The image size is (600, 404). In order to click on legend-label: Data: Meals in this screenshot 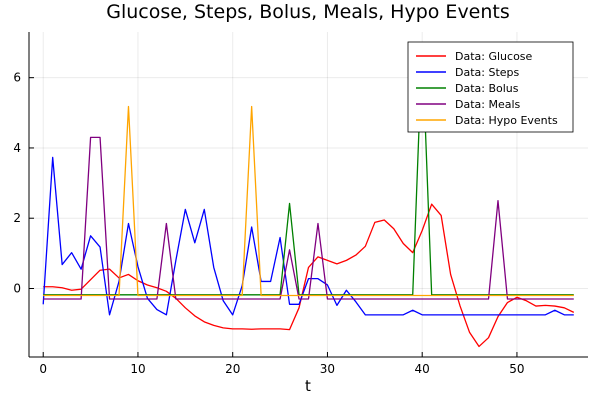, I will do `click(488, 104)`.